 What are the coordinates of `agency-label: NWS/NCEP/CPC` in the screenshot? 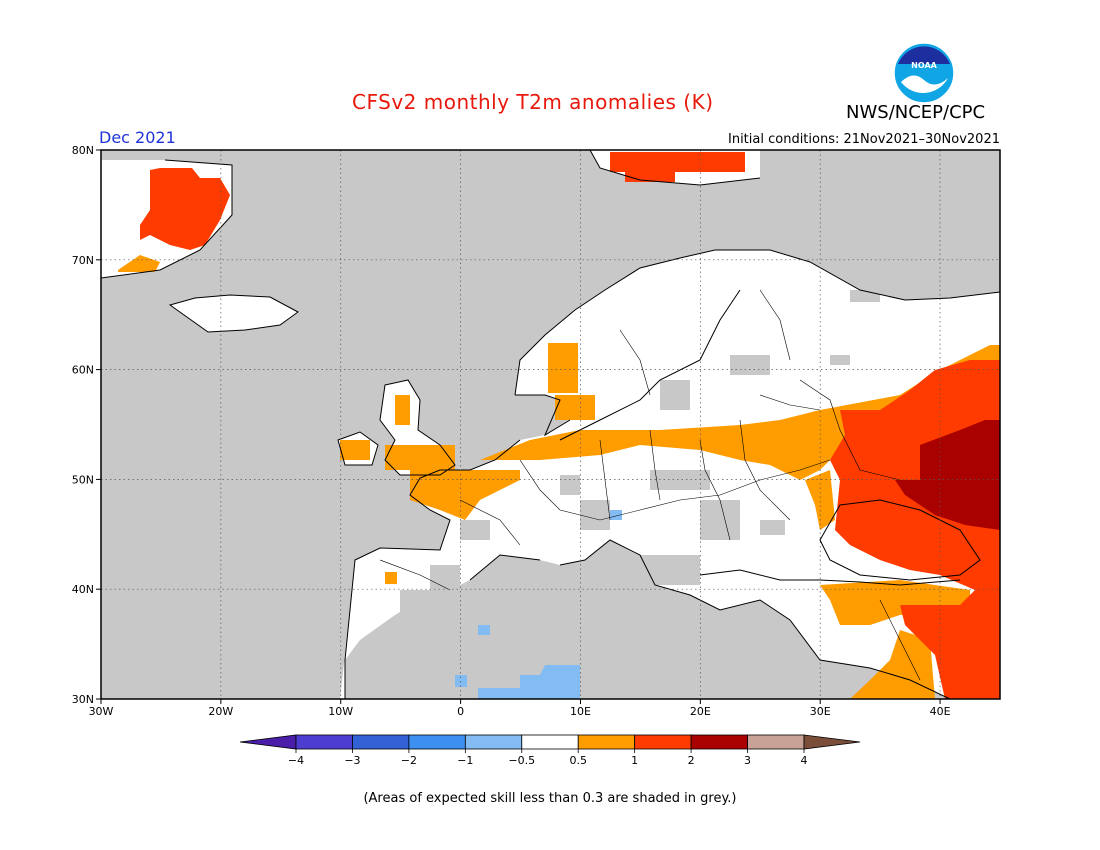 It's located at (916, 112).